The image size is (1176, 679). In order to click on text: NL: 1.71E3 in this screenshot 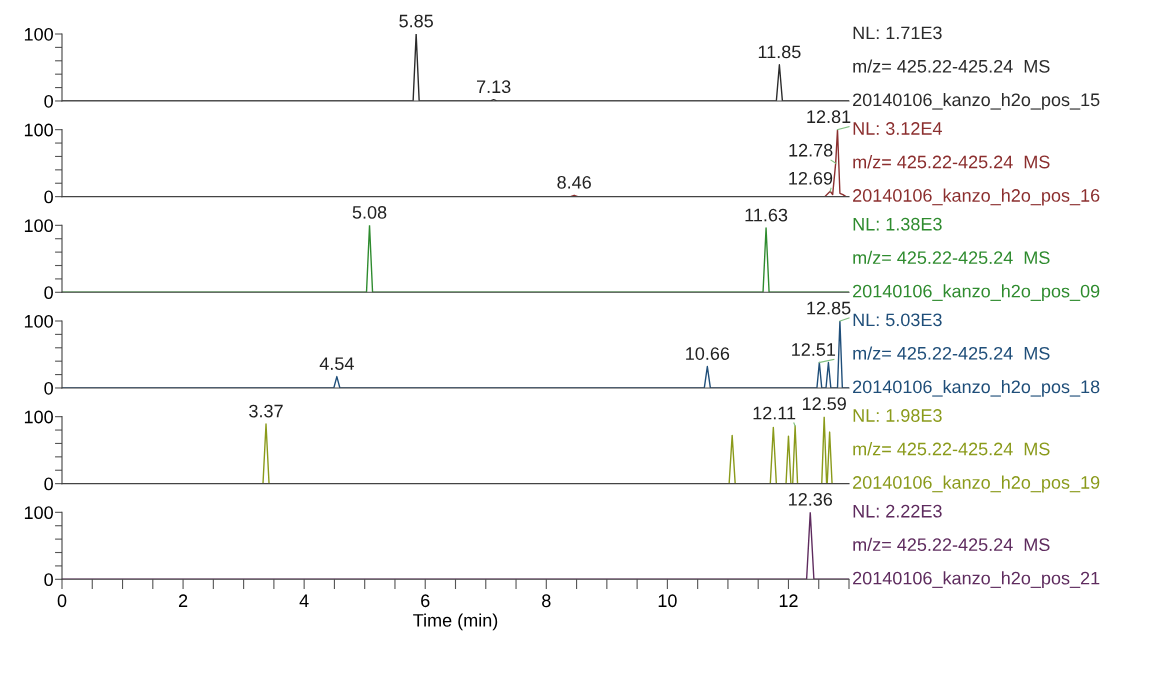, I will do `click(897, 33)`.